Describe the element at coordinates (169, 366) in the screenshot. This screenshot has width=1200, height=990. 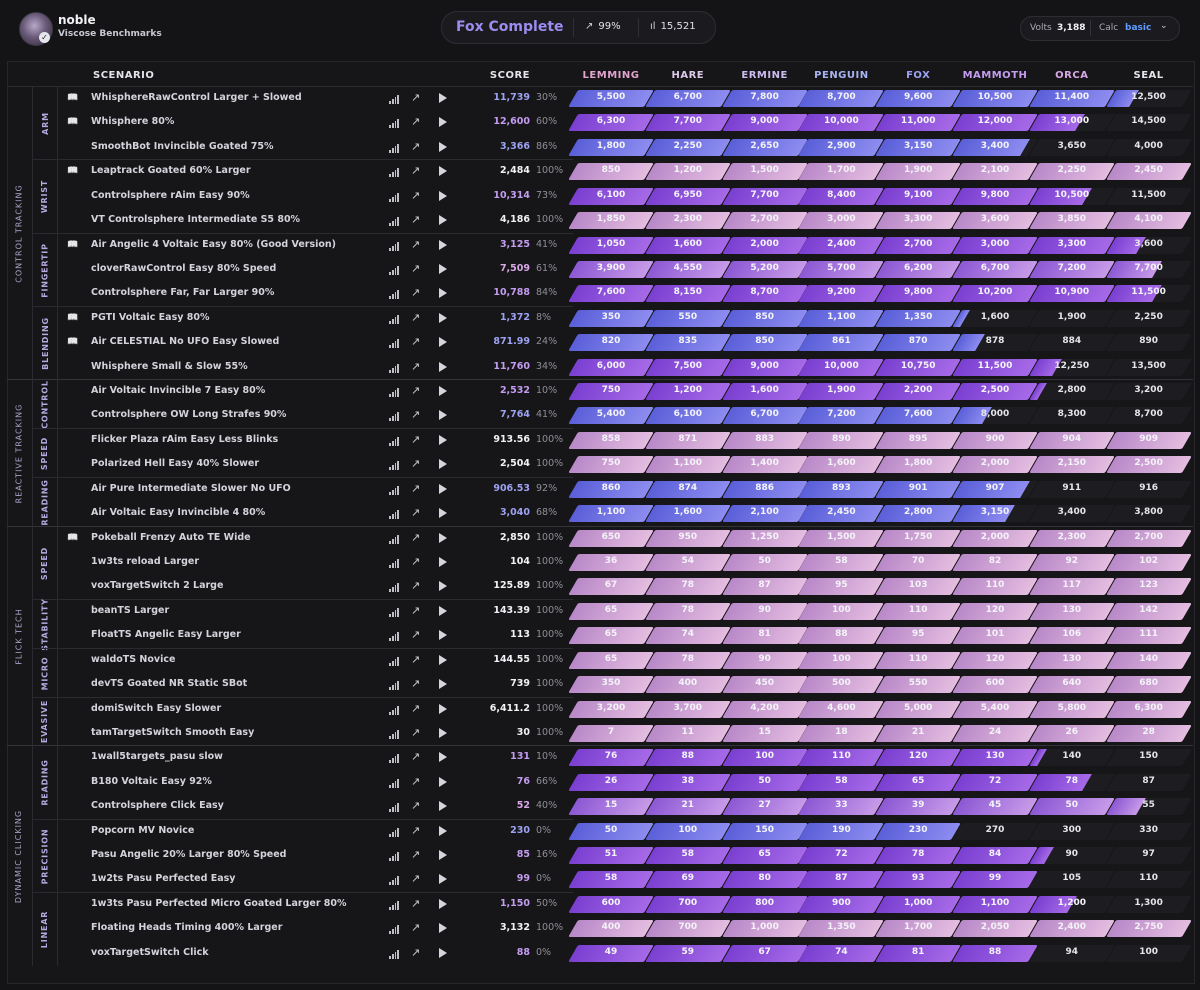
I see `scenario-name: Whisphere Small & Slow 55%` at that location.